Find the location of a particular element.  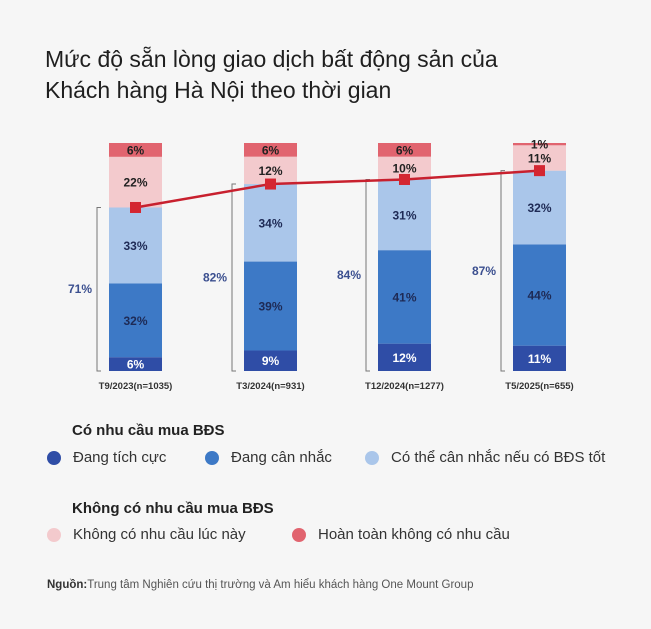

legend-heading-buy: Có nhu cầu mua BĐS is located at coordinates (148, 430).